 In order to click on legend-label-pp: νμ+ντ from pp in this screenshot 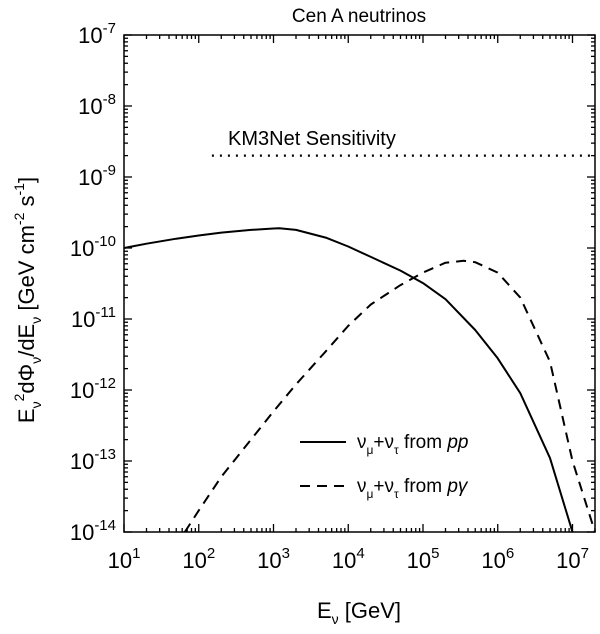, I will do `click(412, 444)`.